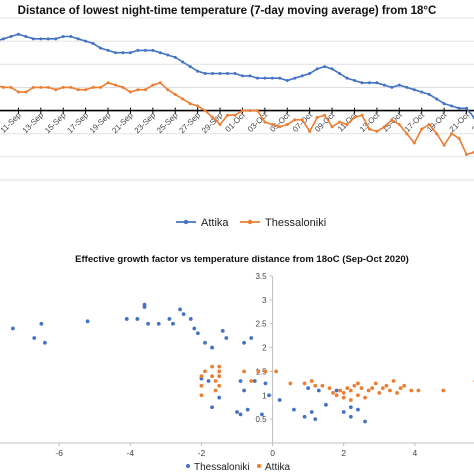  What do you see at coordinates (272, 453) in the screenshot?
I see `scatter-x-tick-label: 0` at bounding box center [272, 453].